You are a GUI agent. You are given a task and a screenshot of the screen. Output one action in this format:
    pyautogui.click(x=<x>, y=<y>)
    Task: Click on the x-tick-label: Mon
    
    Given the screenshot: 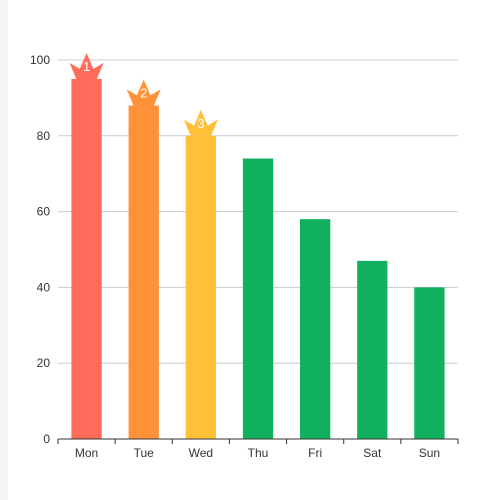 What is the action you would take?
    pyautogui.click(x=86, y=453)
    